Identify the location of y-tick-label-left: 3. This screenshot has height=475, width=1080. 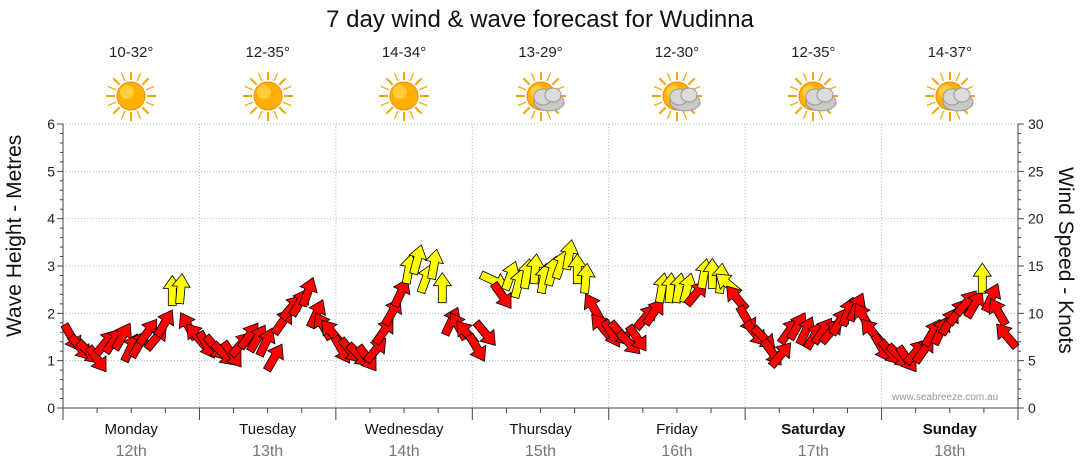
(51, 266).